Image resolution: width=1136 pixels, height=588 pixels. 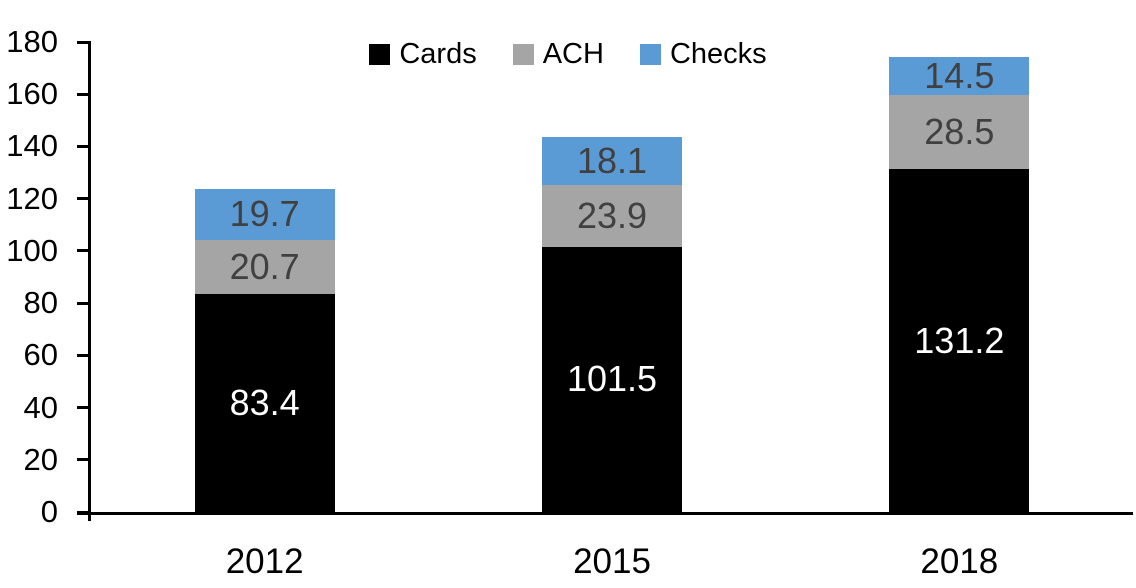 I want to click on y-axis-tick-label: 160, so click(x=32, y=94).